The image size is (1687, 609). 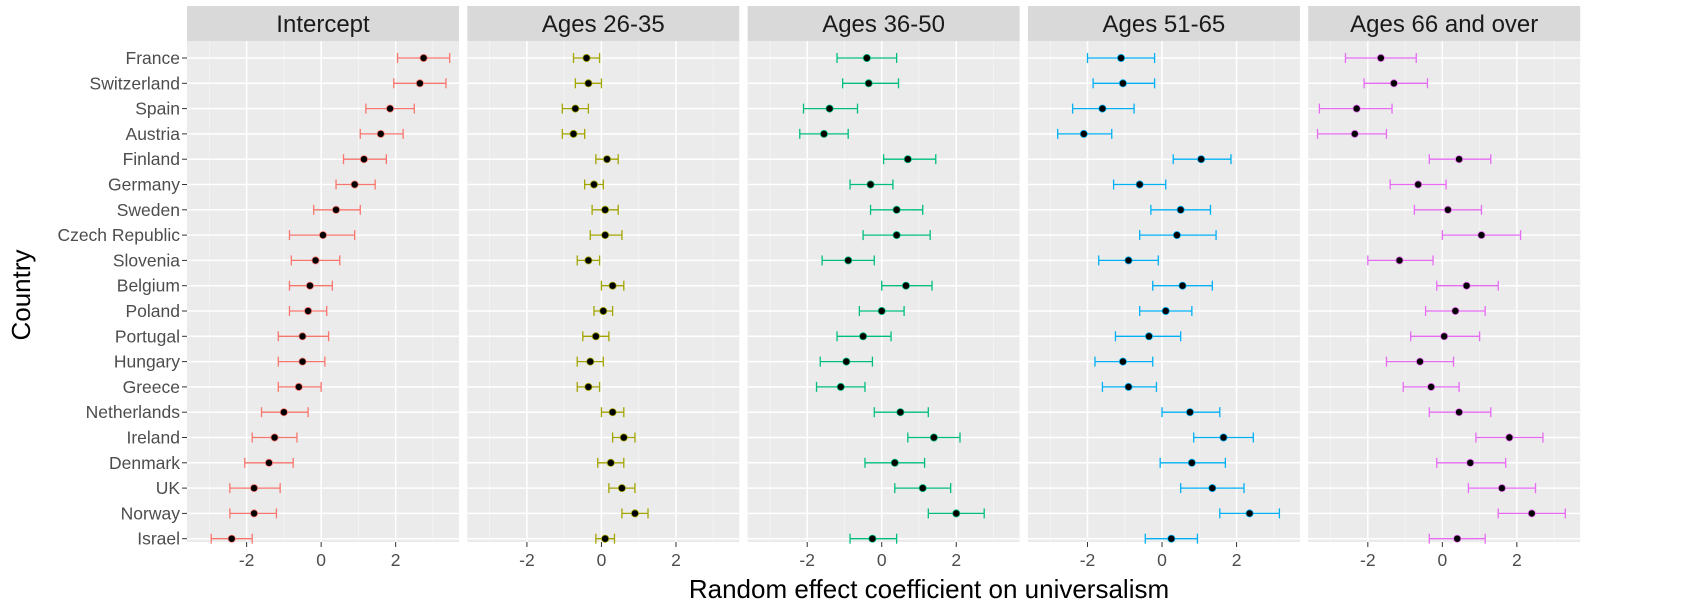 I want to click on y-tick-label: Sweden, so click(x=148, y=210).